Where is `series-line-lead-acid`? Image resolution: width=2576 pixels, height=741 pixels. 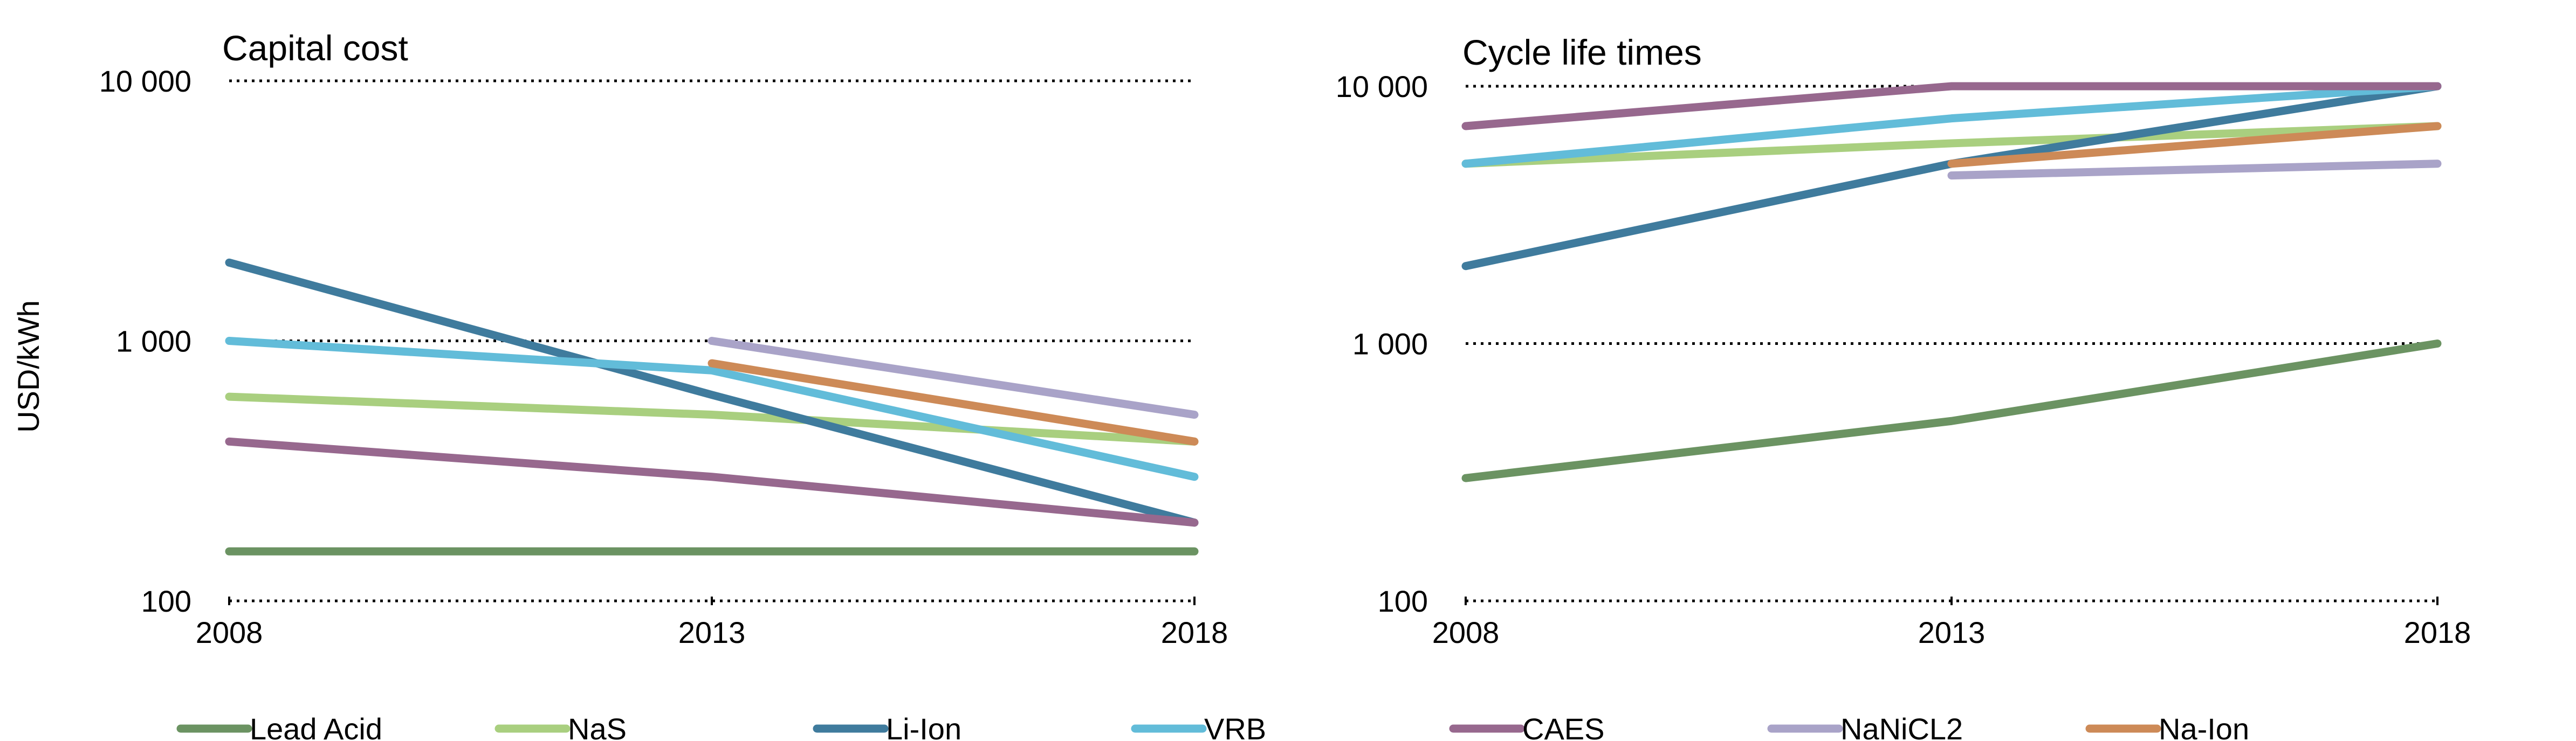
series-line-lead-acid is located at coordinates (1951, 411).